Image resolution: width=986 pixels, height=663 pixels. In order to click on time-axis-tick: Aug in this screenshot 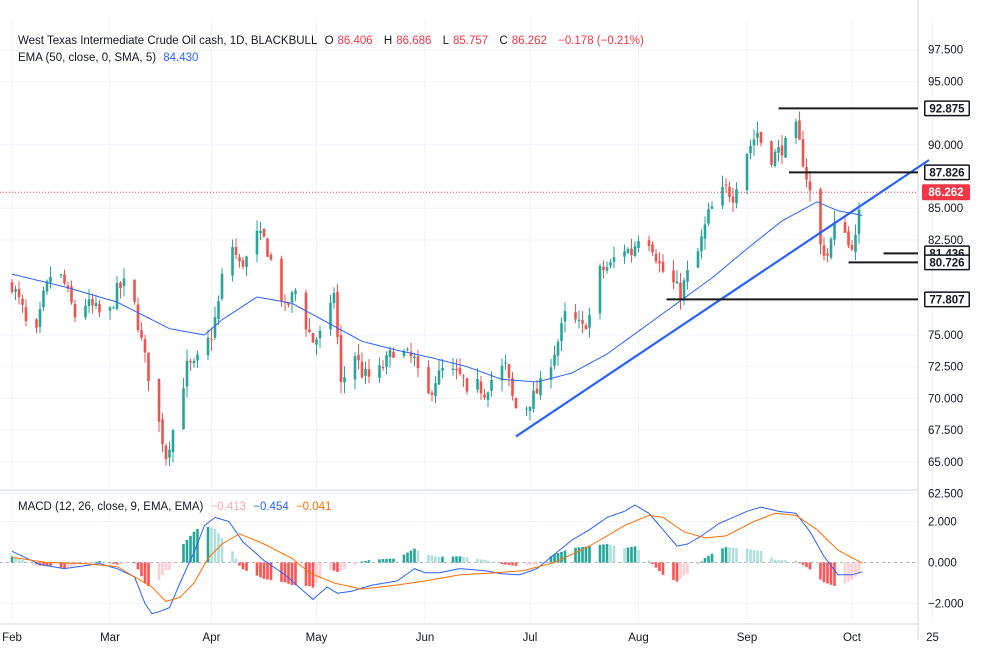, I will do `click(638, 638)`.